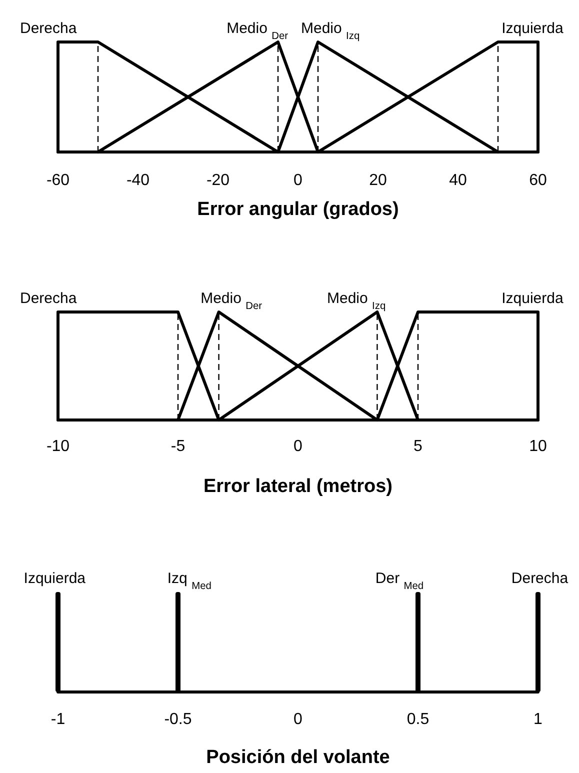 This screenshot has height=773, width=579. I want to click on x-tick-label: -0.5, so click(178, 719).